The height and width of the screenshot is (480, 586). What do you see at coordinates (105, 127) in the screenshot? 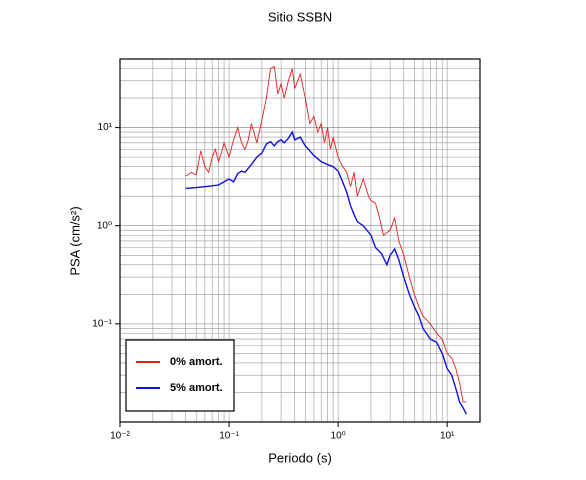
I see `y-tick-label: 10¹` at bounding box center [105, 127].